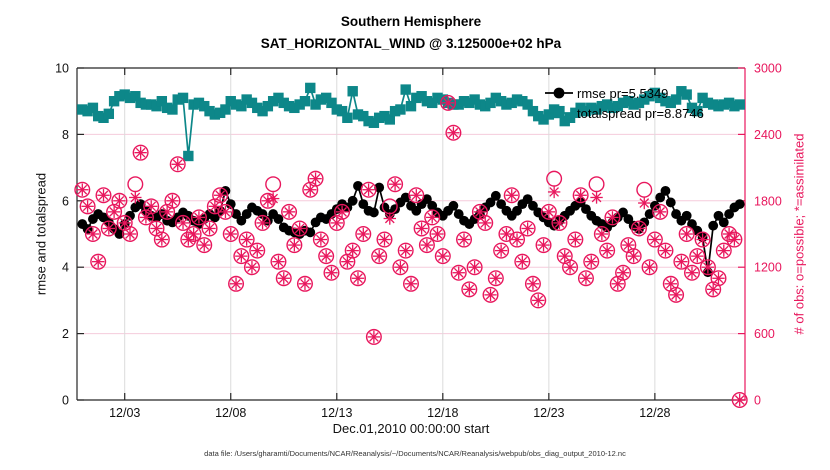 This screenshot has height=470, width=830. I want to click on svg-text: 2400, so click(768, 135).